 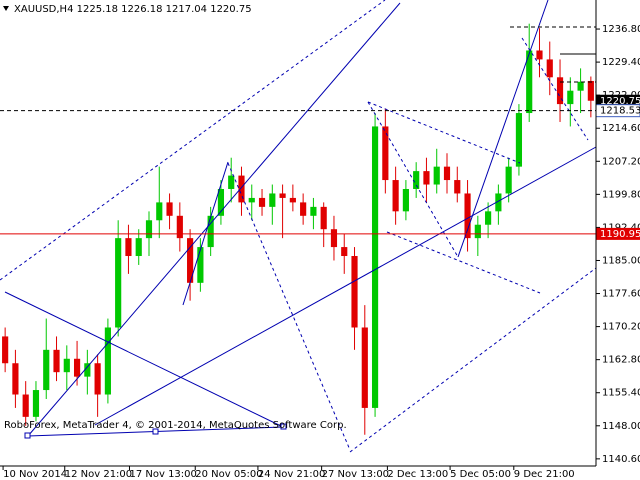 I want to click on y-tick-label: 1140.60, so click(x=621, y=459).